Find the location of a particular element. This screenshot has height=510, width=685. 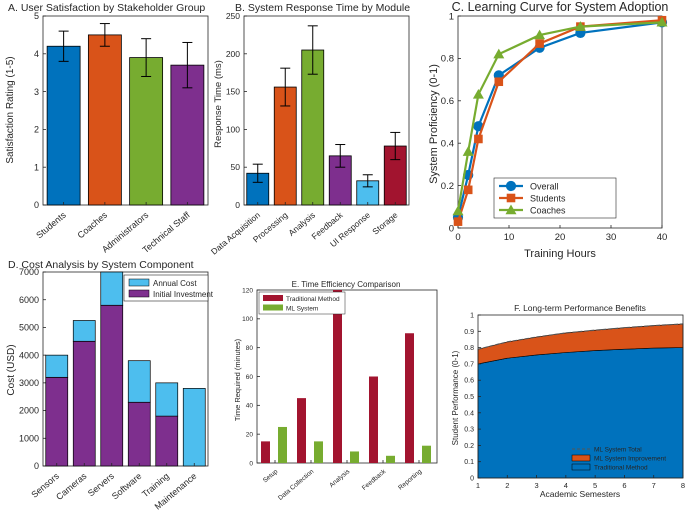

chart-c-ytick-label: 0.4 is located at coordinates (447, 144).